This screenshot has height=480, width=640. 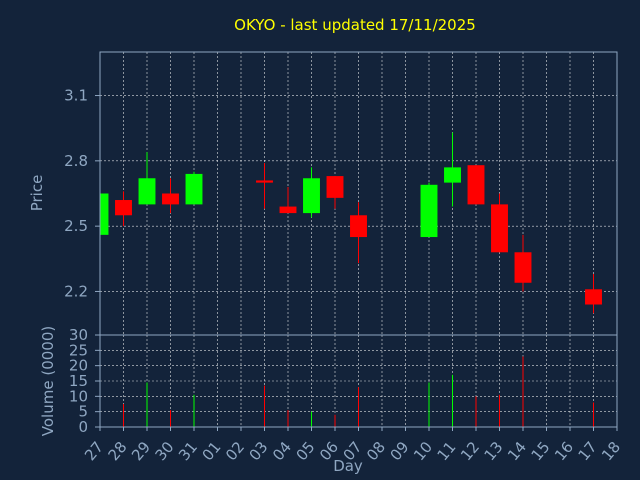 I want to click on volume-tick-label: 25, so click(x=78, y=350).